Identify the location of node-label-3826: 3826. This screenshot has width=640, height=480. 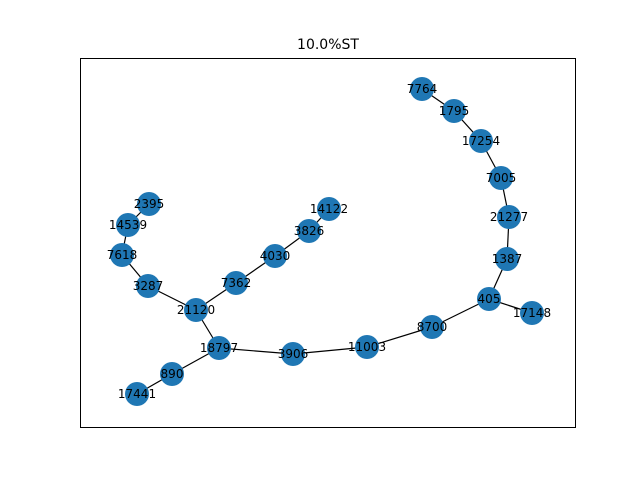
(309, 231).